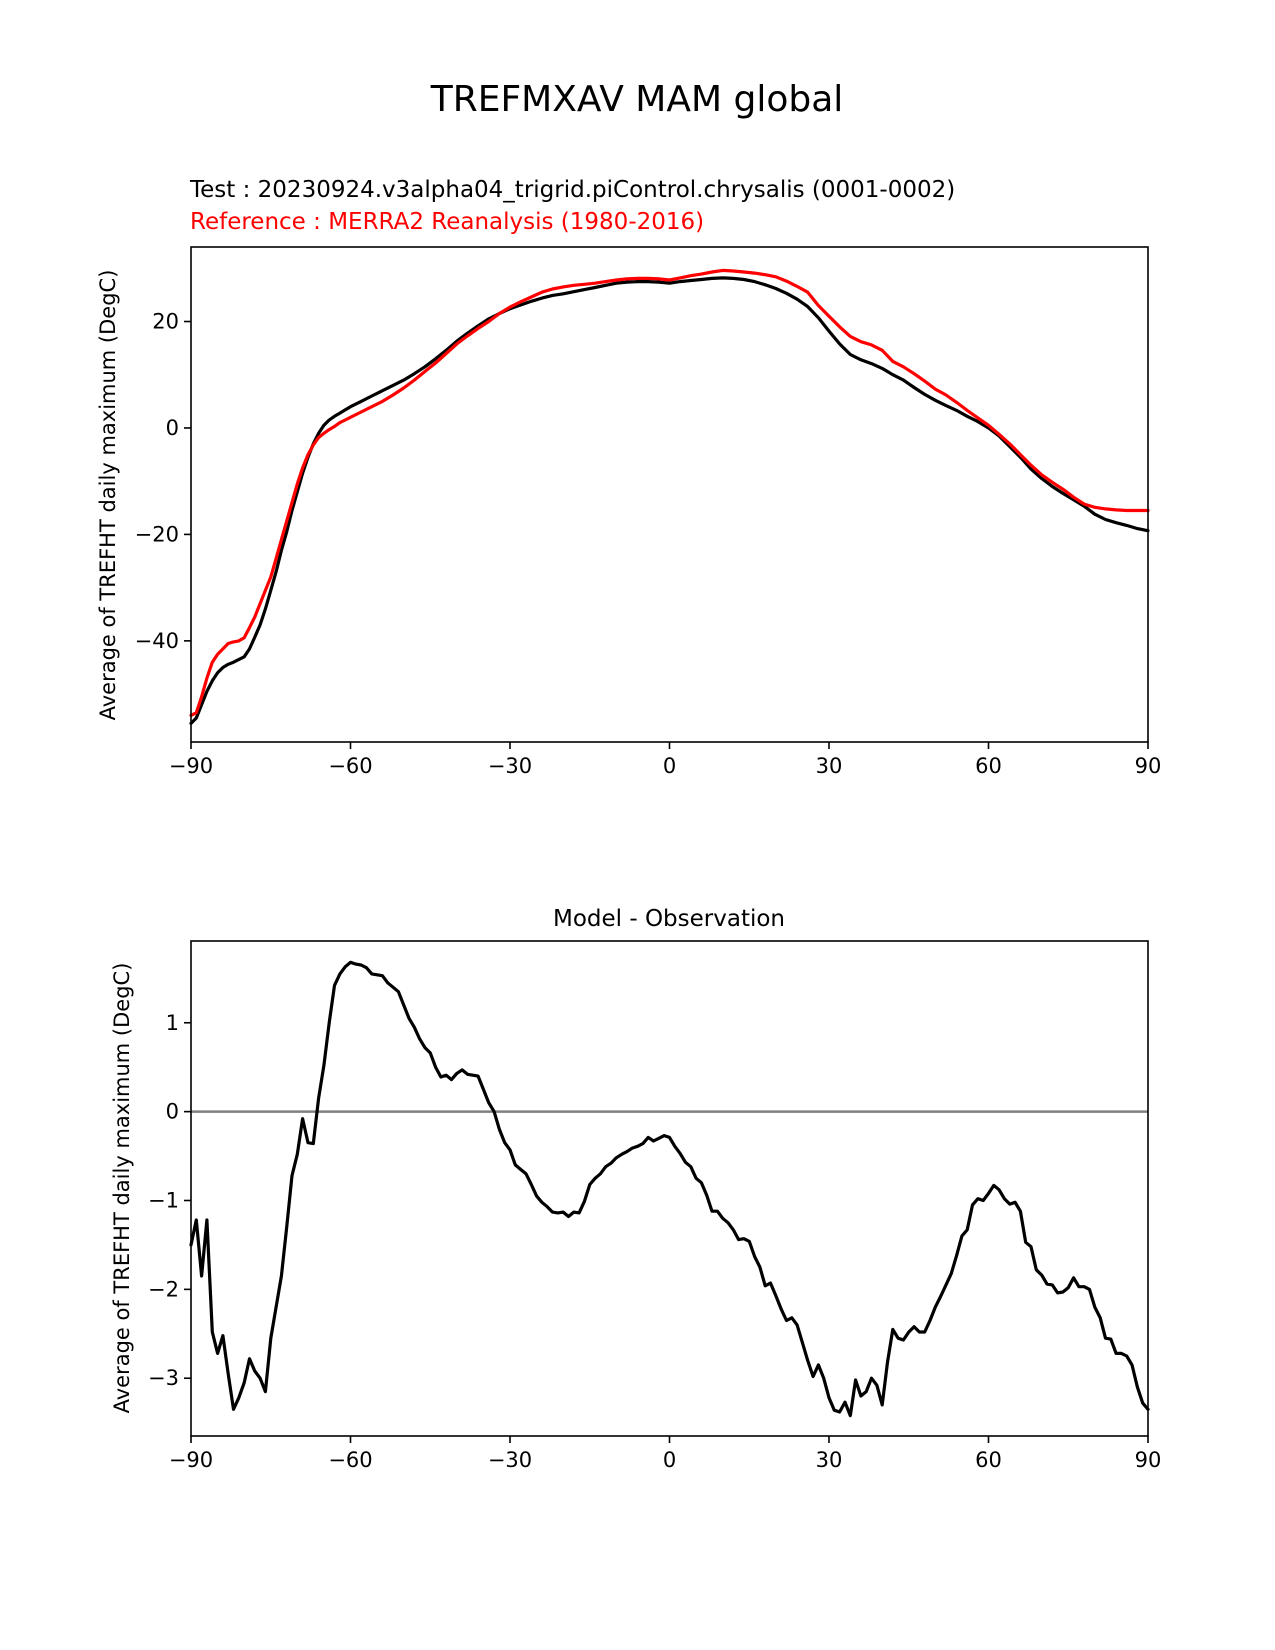 The width and height of the screenshot is (1275, 1650). What do you see at coordinates (988, 766) in the screenshot?
I see `top-x-tick-label: 60` at bounding box center [988, 766].